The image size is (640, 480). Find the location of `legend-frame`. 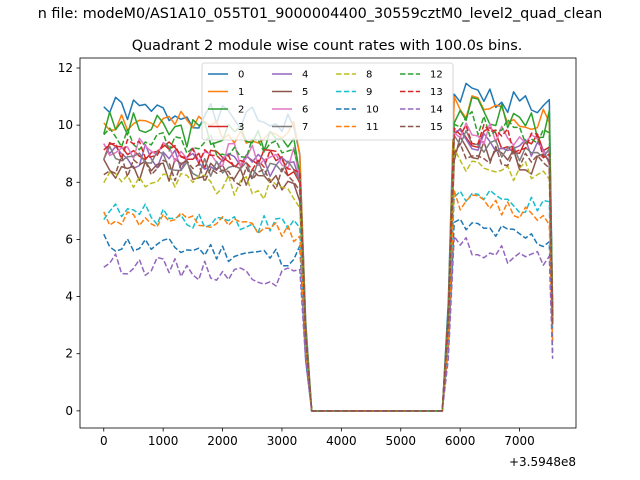

legend-frame is located at coordinates (327, 101).